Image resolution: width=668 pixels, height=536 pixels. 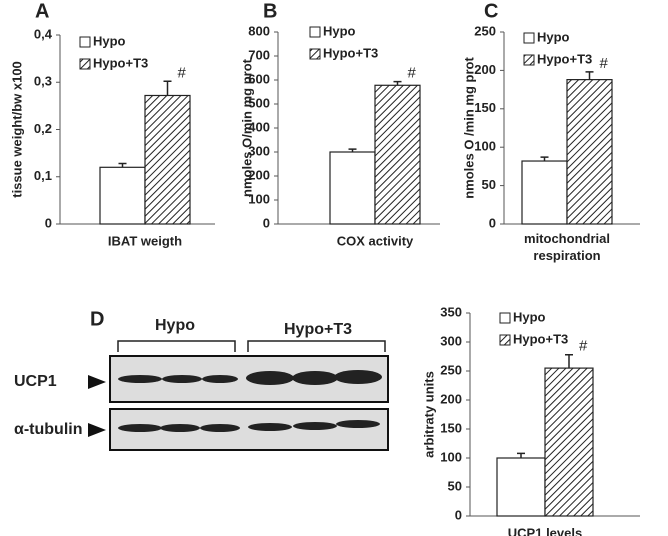 I want to click on y-axis-label: nmoles O/min mg prot, so click(x=246, y=127).